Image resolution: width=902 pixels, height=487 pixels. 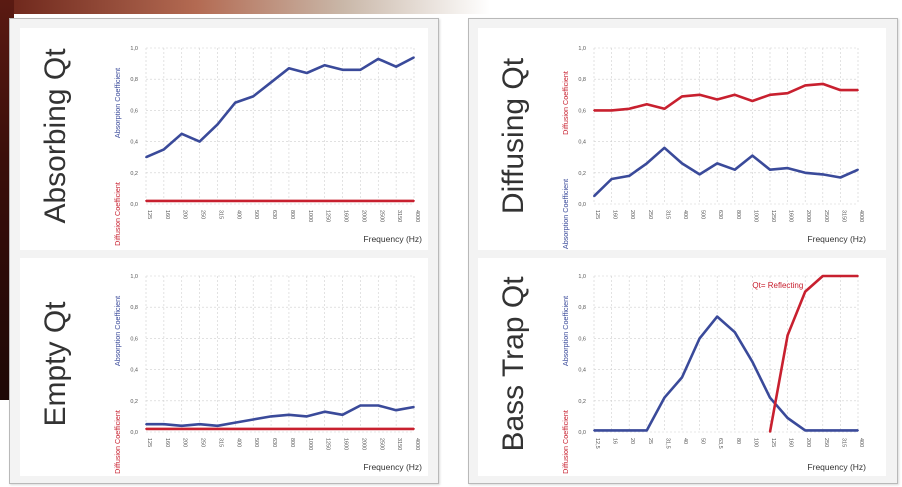 What do you see at coordinates (220, 214) in the screenshot?
I see `x-tick-label: 315` at bounding box center [220, 214].